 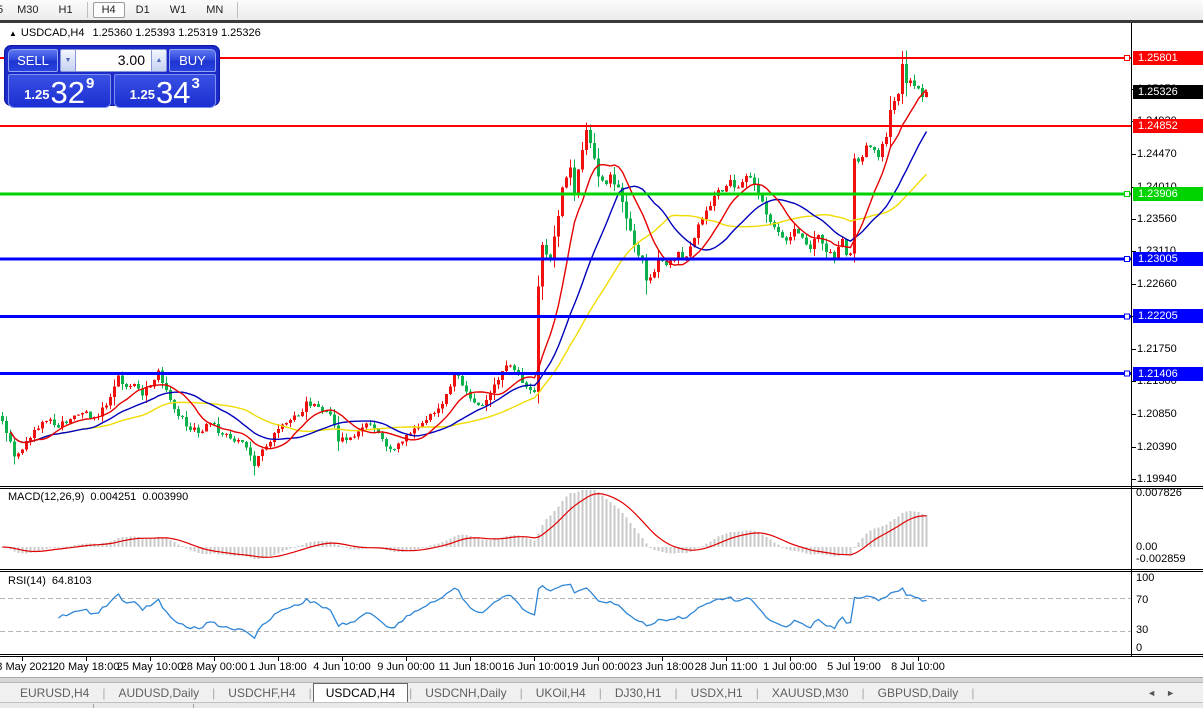 I want to click on time-label-14: 5 Jul 19:00, so click(x=854, y=667).